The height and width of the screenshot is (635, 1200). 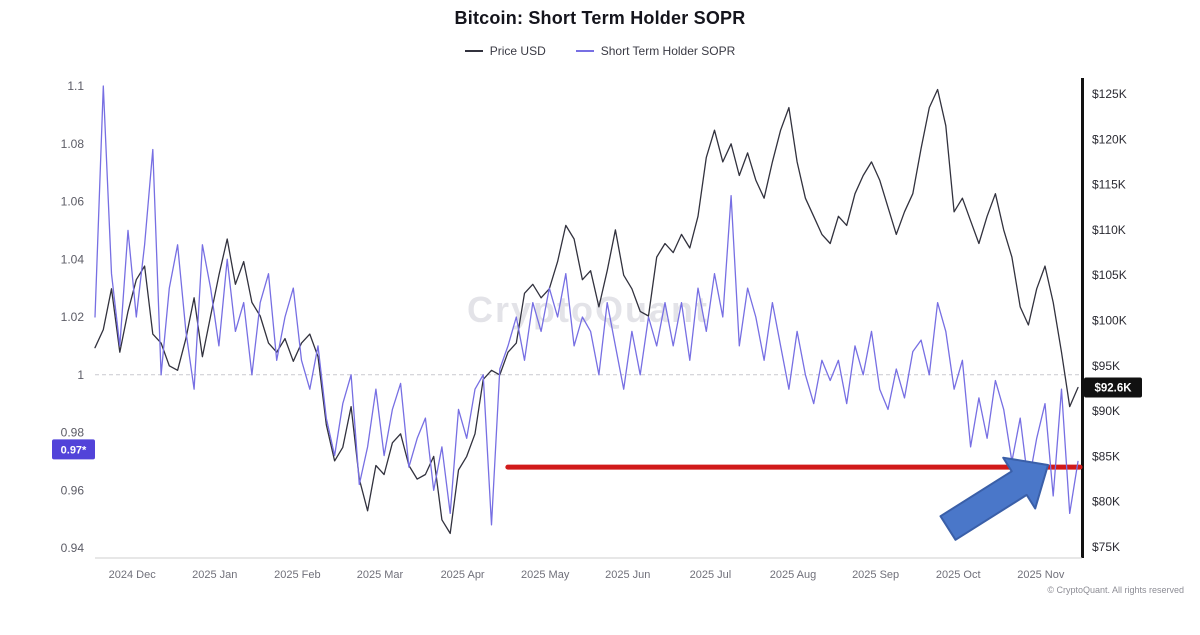 What do you see at coordinates (875, 575) in the screenshot?
I see `svg-text: 2025 Sep` at bounding box center [875, 575].